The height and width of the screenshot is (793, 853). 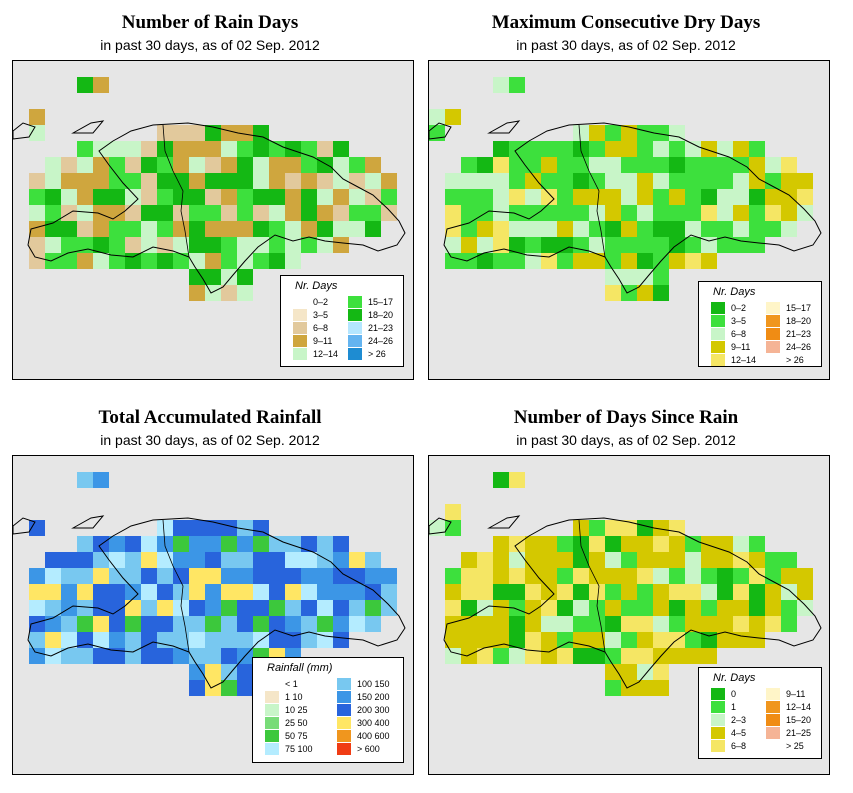 What do you see at coordinates (321, 302) in the screenshot?
I see `legend-label: 0–2` at bounding box center [321, 302].